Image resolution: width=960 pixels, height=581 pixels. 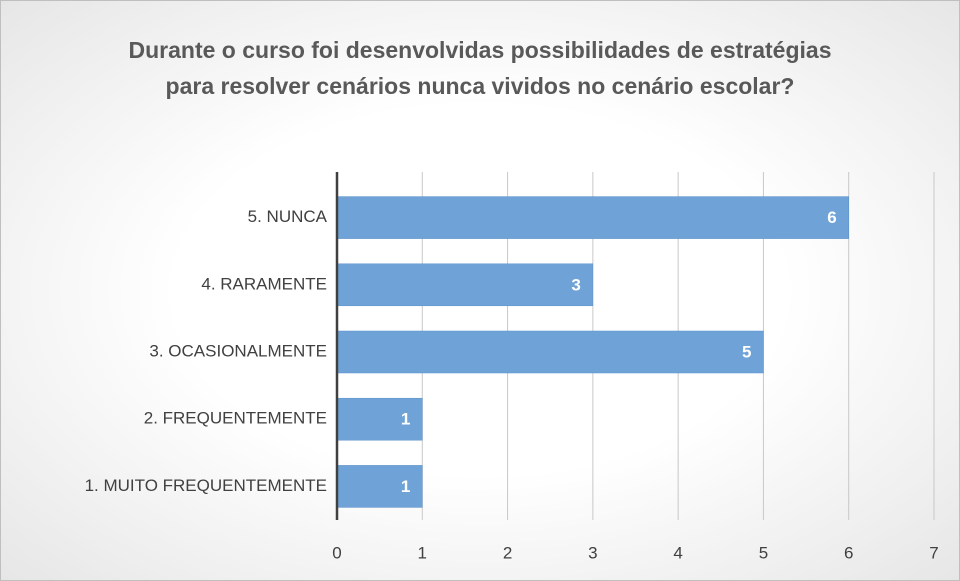 What do you see at coordinates (422, 552) in the screenshot?
I see `x-tick-label: 1` at bounding box center [422, 552].